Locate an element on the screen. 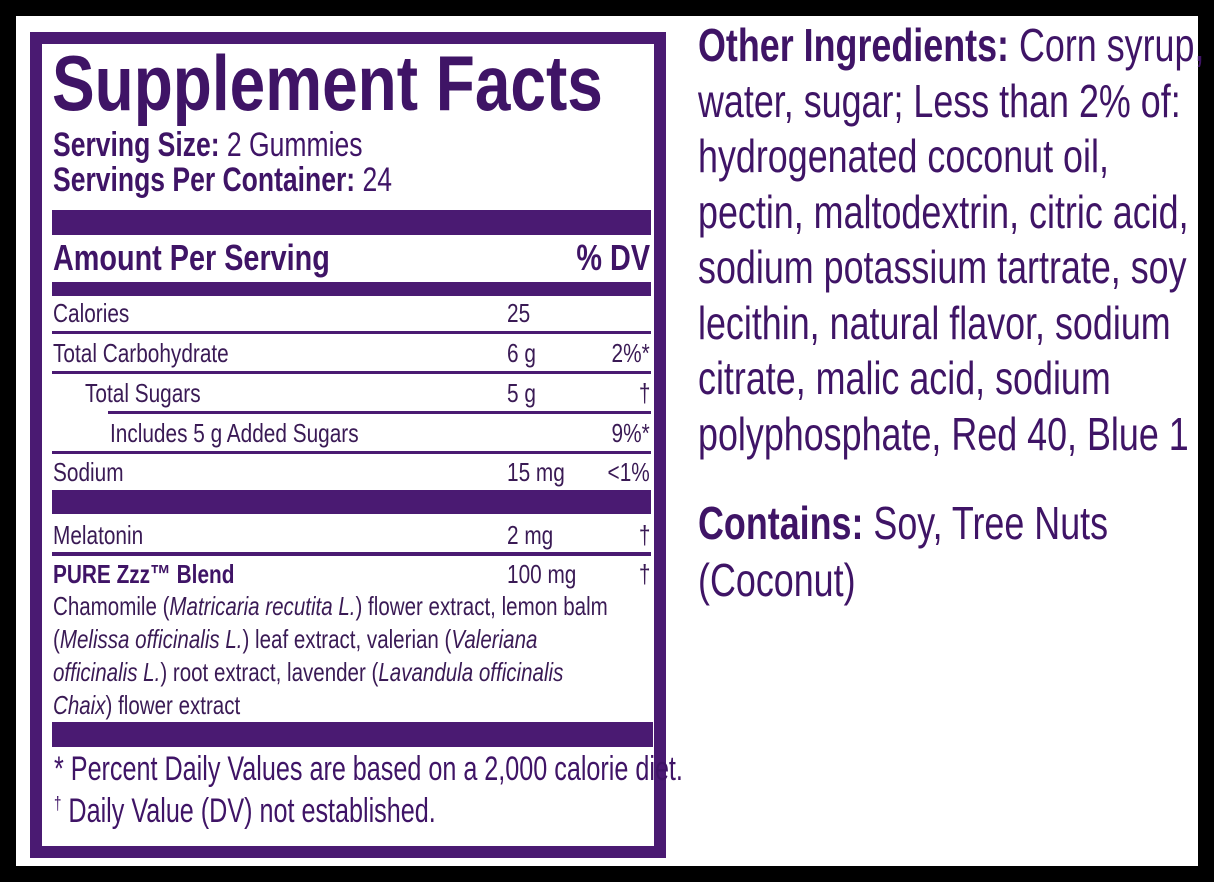 Image resolution: width=1214 pixels, height=882 pixels. other-ingredients-line: citrate, malic acid, sodium is located at coordinates (904, 378).